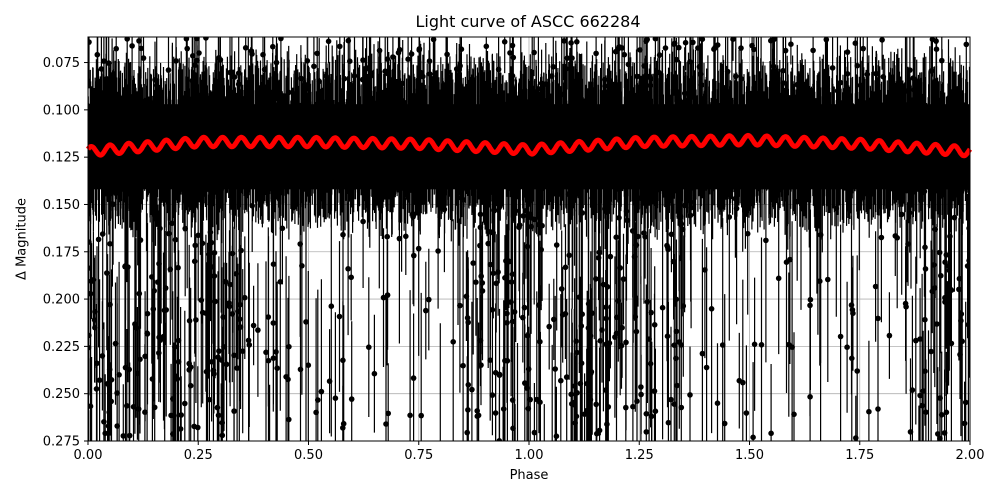 Image resolution: width=1000 pixels, height=500 pixels. I want to click on x-tick-label: 0.25, so click(198, 455).